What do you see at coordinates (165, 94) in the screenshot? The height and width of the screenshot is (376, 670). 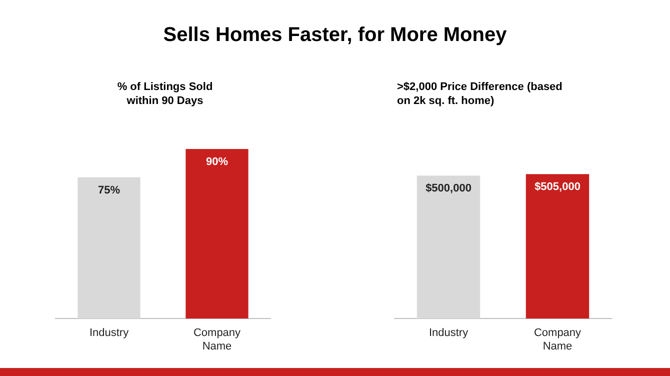 I see `chart-subtitle: % of Listings Sold within 90 Days` at bounding box center [165, 94].